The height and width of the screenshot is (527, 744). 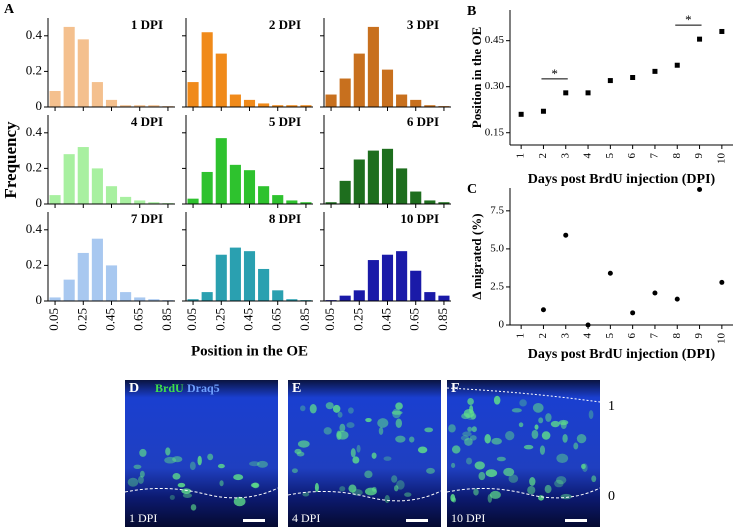 I want to click on x-tick-label: 7, so click(x=654, y=156).